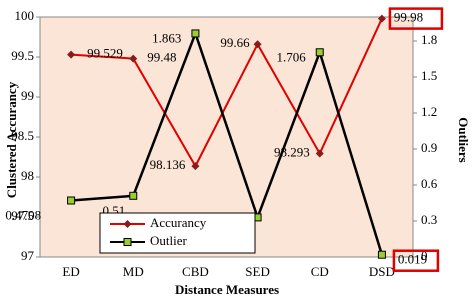 The image size is (474, 304). I want to click on y2-tick-label: 1.8, so click(429, 39).